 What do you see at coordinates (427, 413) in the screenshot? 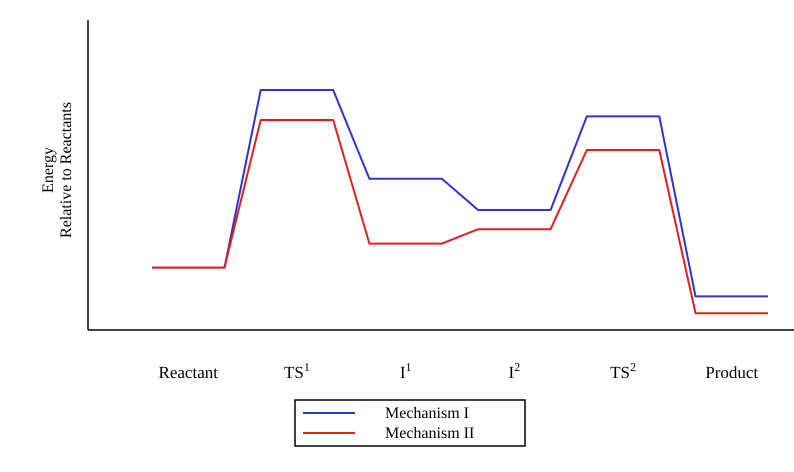
I see `legend-label: Mechanism I` at bounding box center [427, 413].